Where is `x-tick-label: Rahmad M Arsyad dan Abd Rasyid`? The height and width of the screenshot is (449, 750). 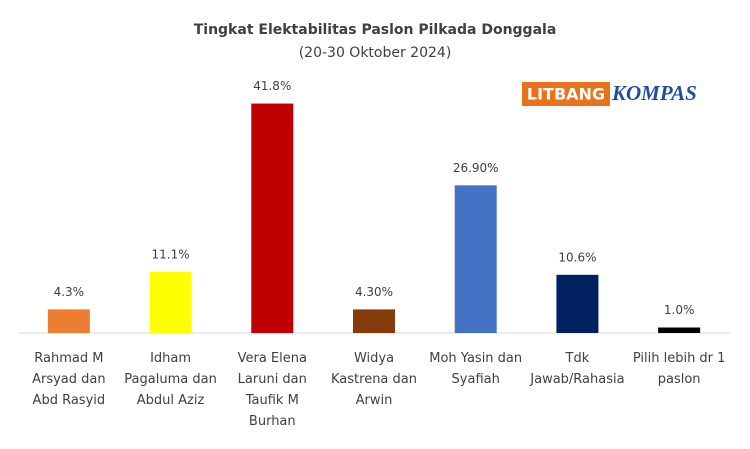
x-tick-label: Rahmad M Arsyad dan Abd Rasyid is located at coordinates (69, 379).